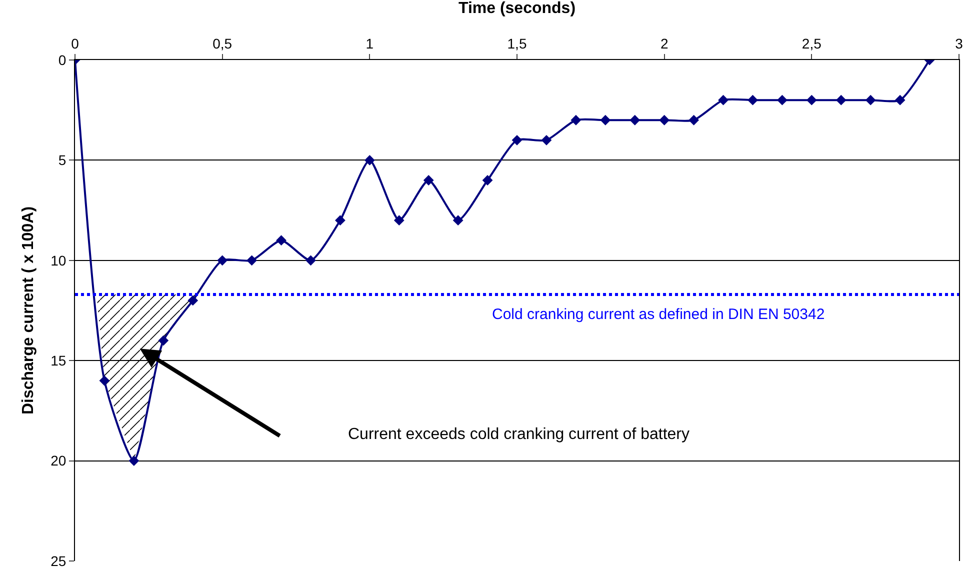  I want to click on y-tick-label: 15, so click(58, 360).